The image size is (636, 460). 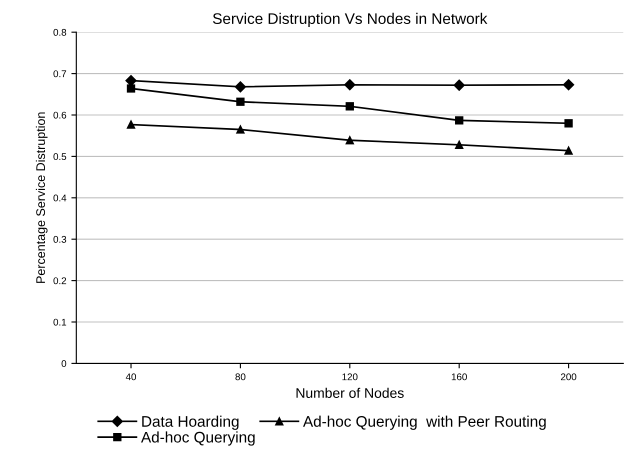 I want to click on y-tick-label: 0, so click(x=64, y=364).